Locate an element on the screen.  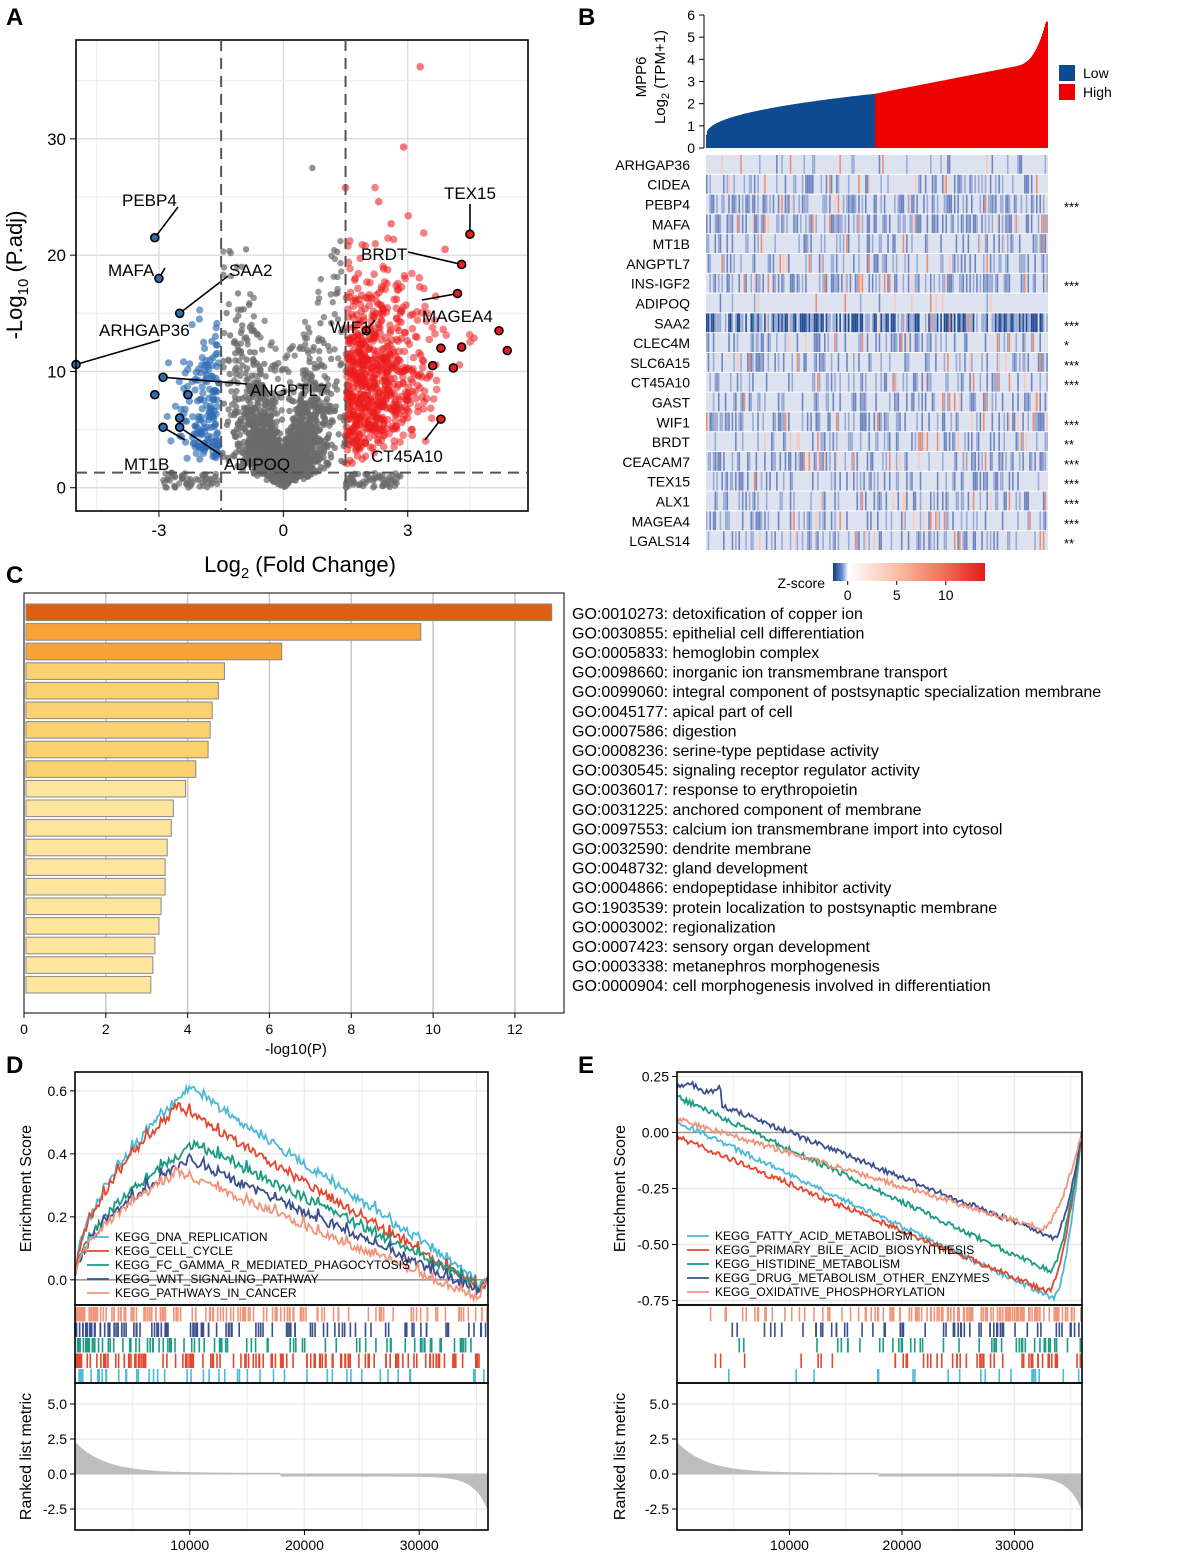
colorbar-tick-label: 10 is located at coordinates (946, 595).